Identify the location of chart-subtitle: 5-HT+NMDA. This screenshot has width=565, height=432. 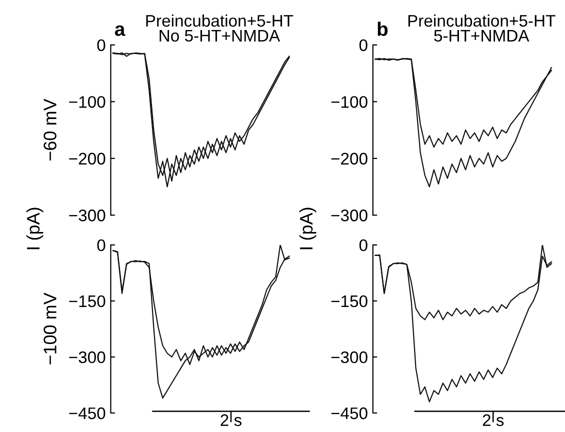
(482, 36).